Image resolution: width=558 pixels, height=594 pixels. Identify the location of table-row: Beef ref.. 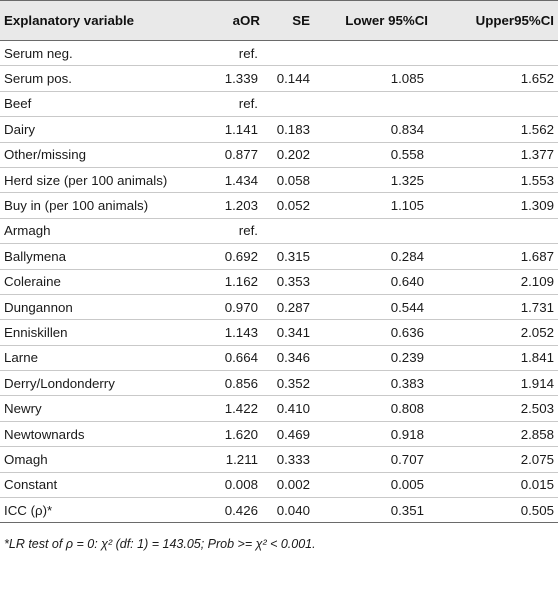
(279, 104).